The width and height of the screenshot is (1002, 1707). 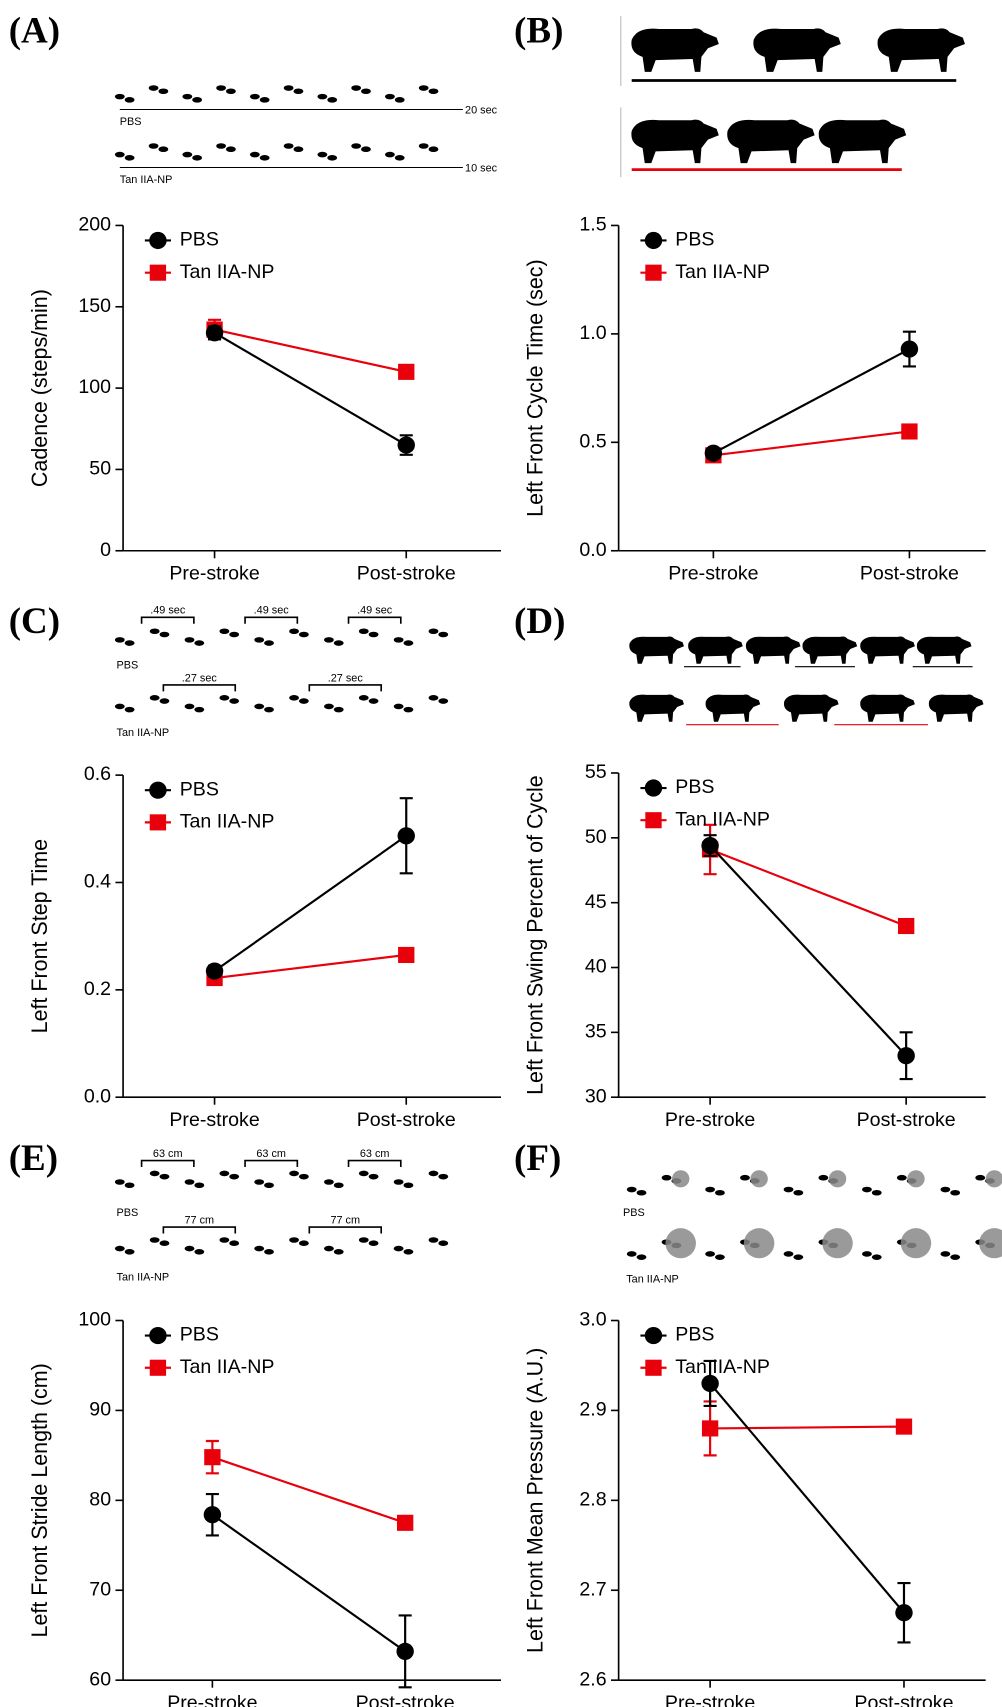 What do you see at coordinates (34, 30) in the screenshot?
I see `panel-label: (A)` at bounding box center [34, 30].